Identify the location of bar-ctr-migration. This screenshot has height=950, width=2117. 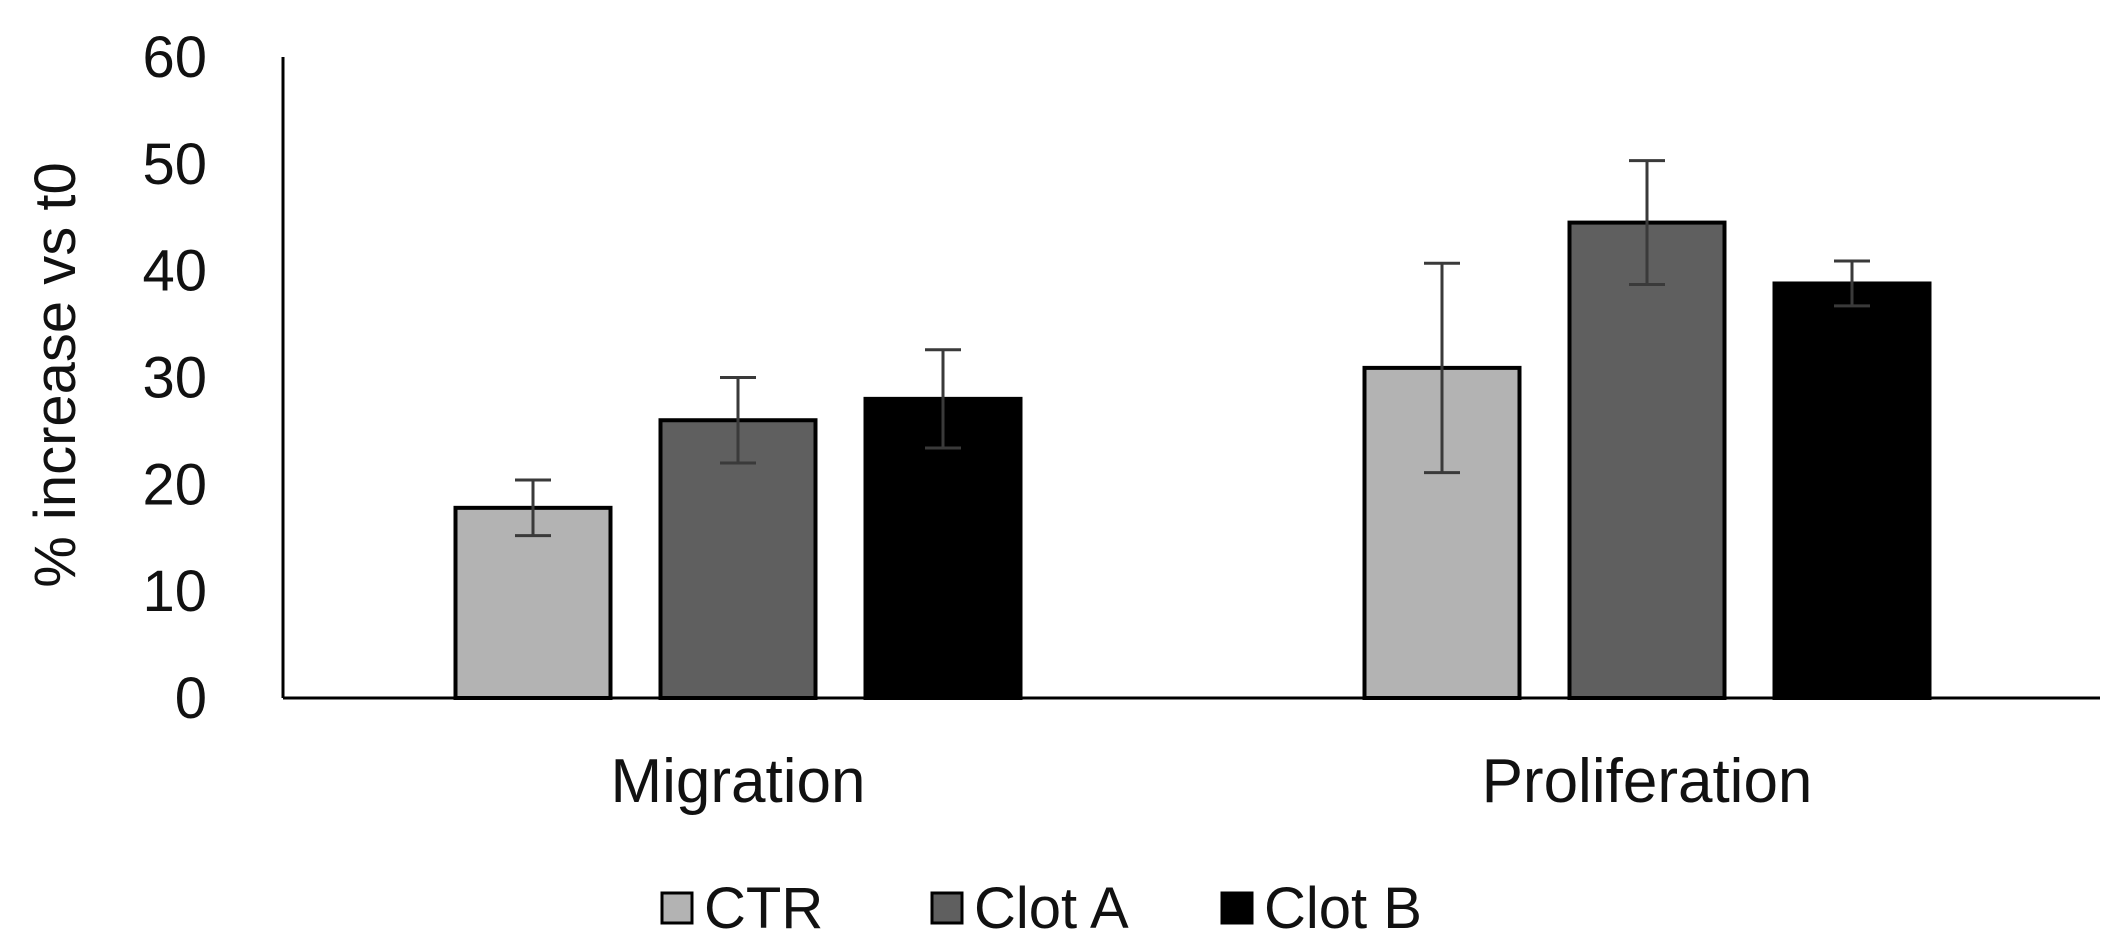
(533, 602).